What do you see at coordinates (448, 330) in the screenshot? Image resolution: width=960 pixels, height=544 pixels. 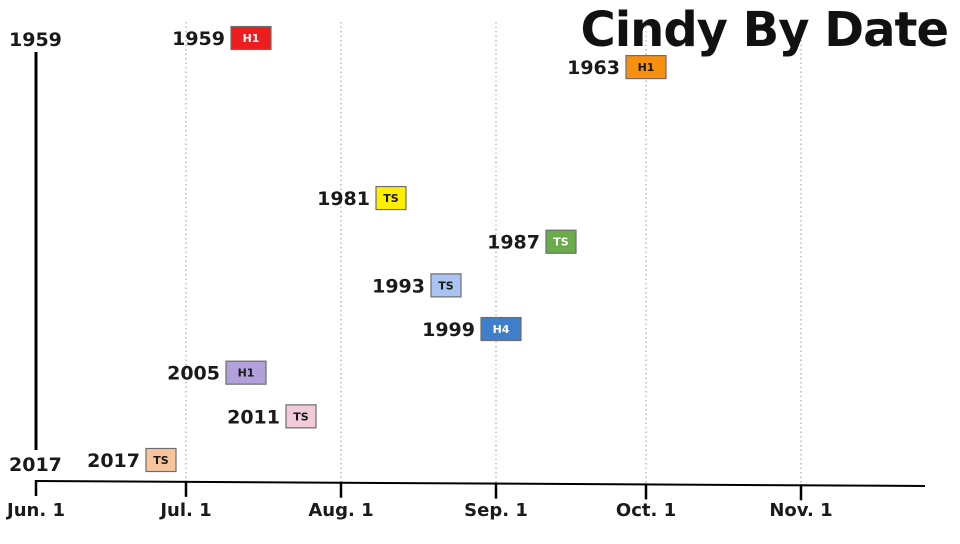 I see `storm-year-label: 1999` at bounding box center [448, 330].